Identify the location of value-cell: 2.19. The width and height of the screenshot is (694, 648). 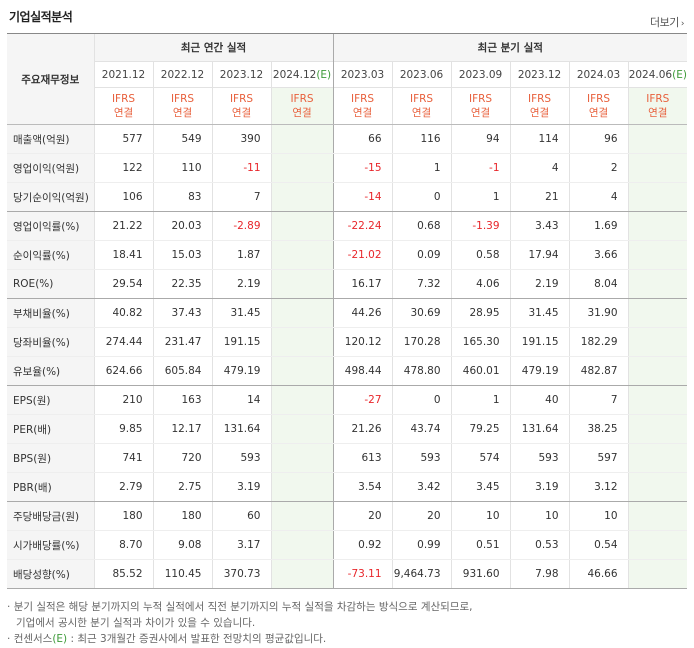
(539, 284).